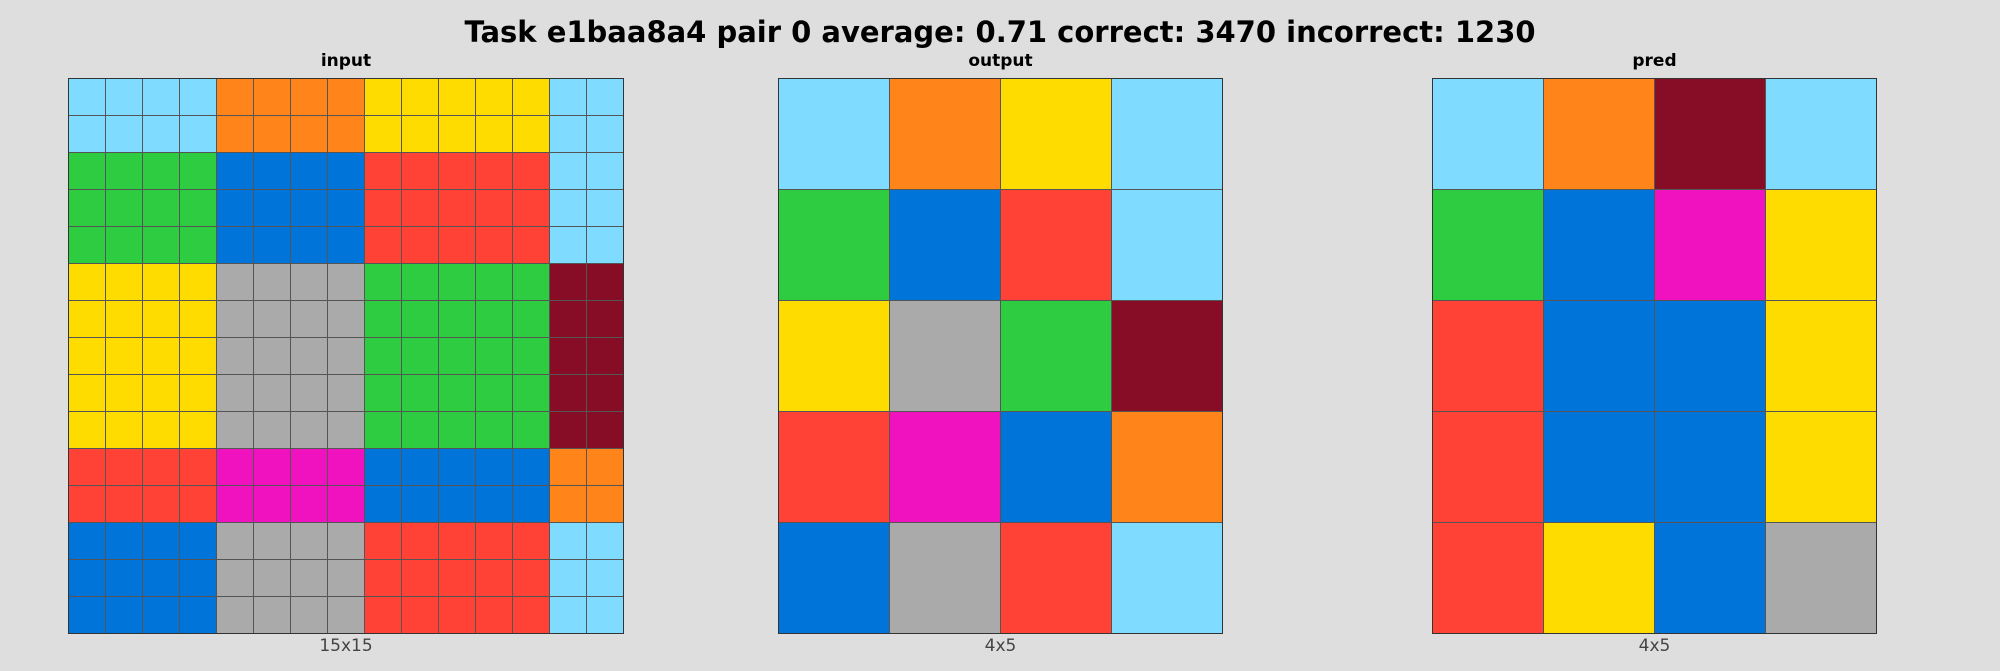 The width and height of the screenshot is (2000, 671). What do you see at coordinates (1654, 646) in the screenshot?
I see `pred-dimensions-label: 4x5` at bounding box center [1654, 646].